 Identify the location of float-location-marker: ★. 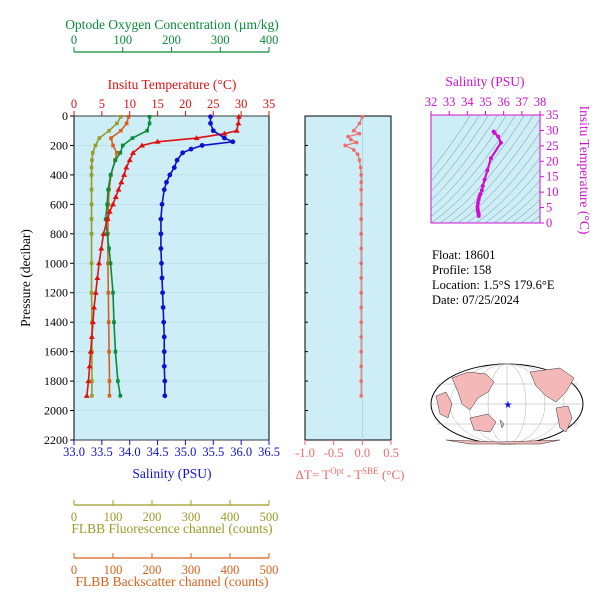
(508, 405).